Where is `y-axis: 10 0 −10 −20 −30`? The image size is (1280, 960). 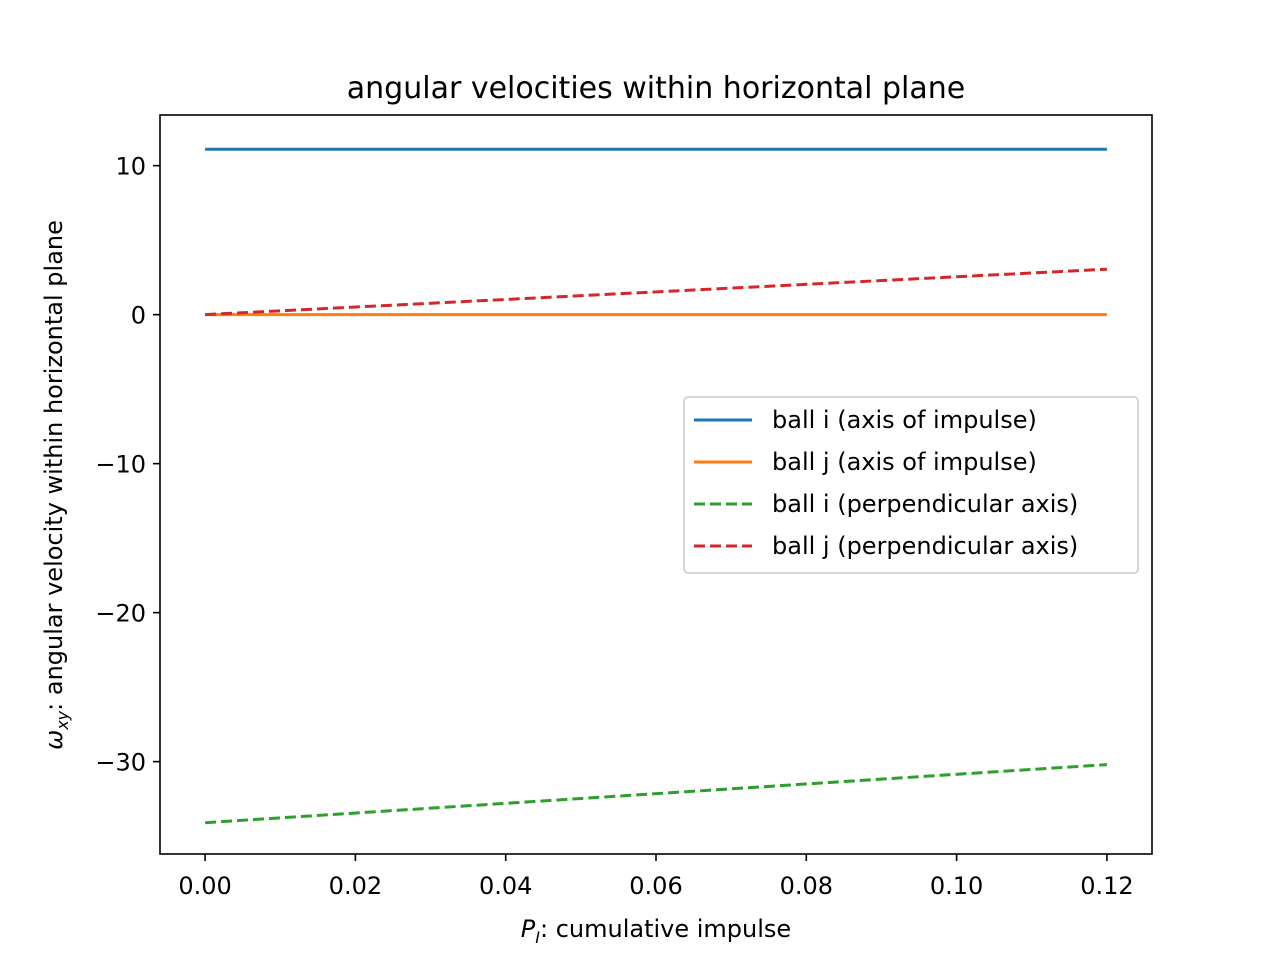 y-axis: 10 0 −10 −20 −30 is located at coordinates (127, 465).